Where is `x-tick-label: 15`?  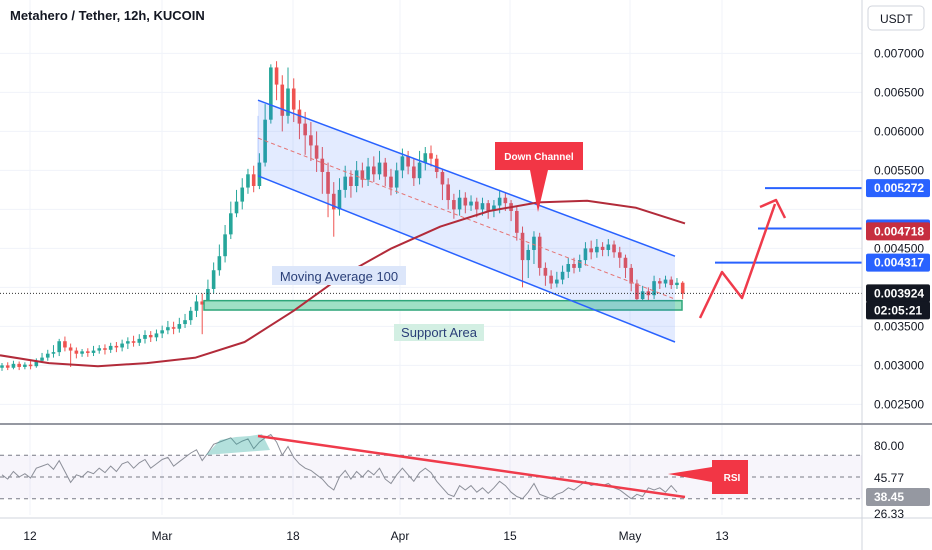
x-tick-label: 15 is located at coordinates (510, 536).